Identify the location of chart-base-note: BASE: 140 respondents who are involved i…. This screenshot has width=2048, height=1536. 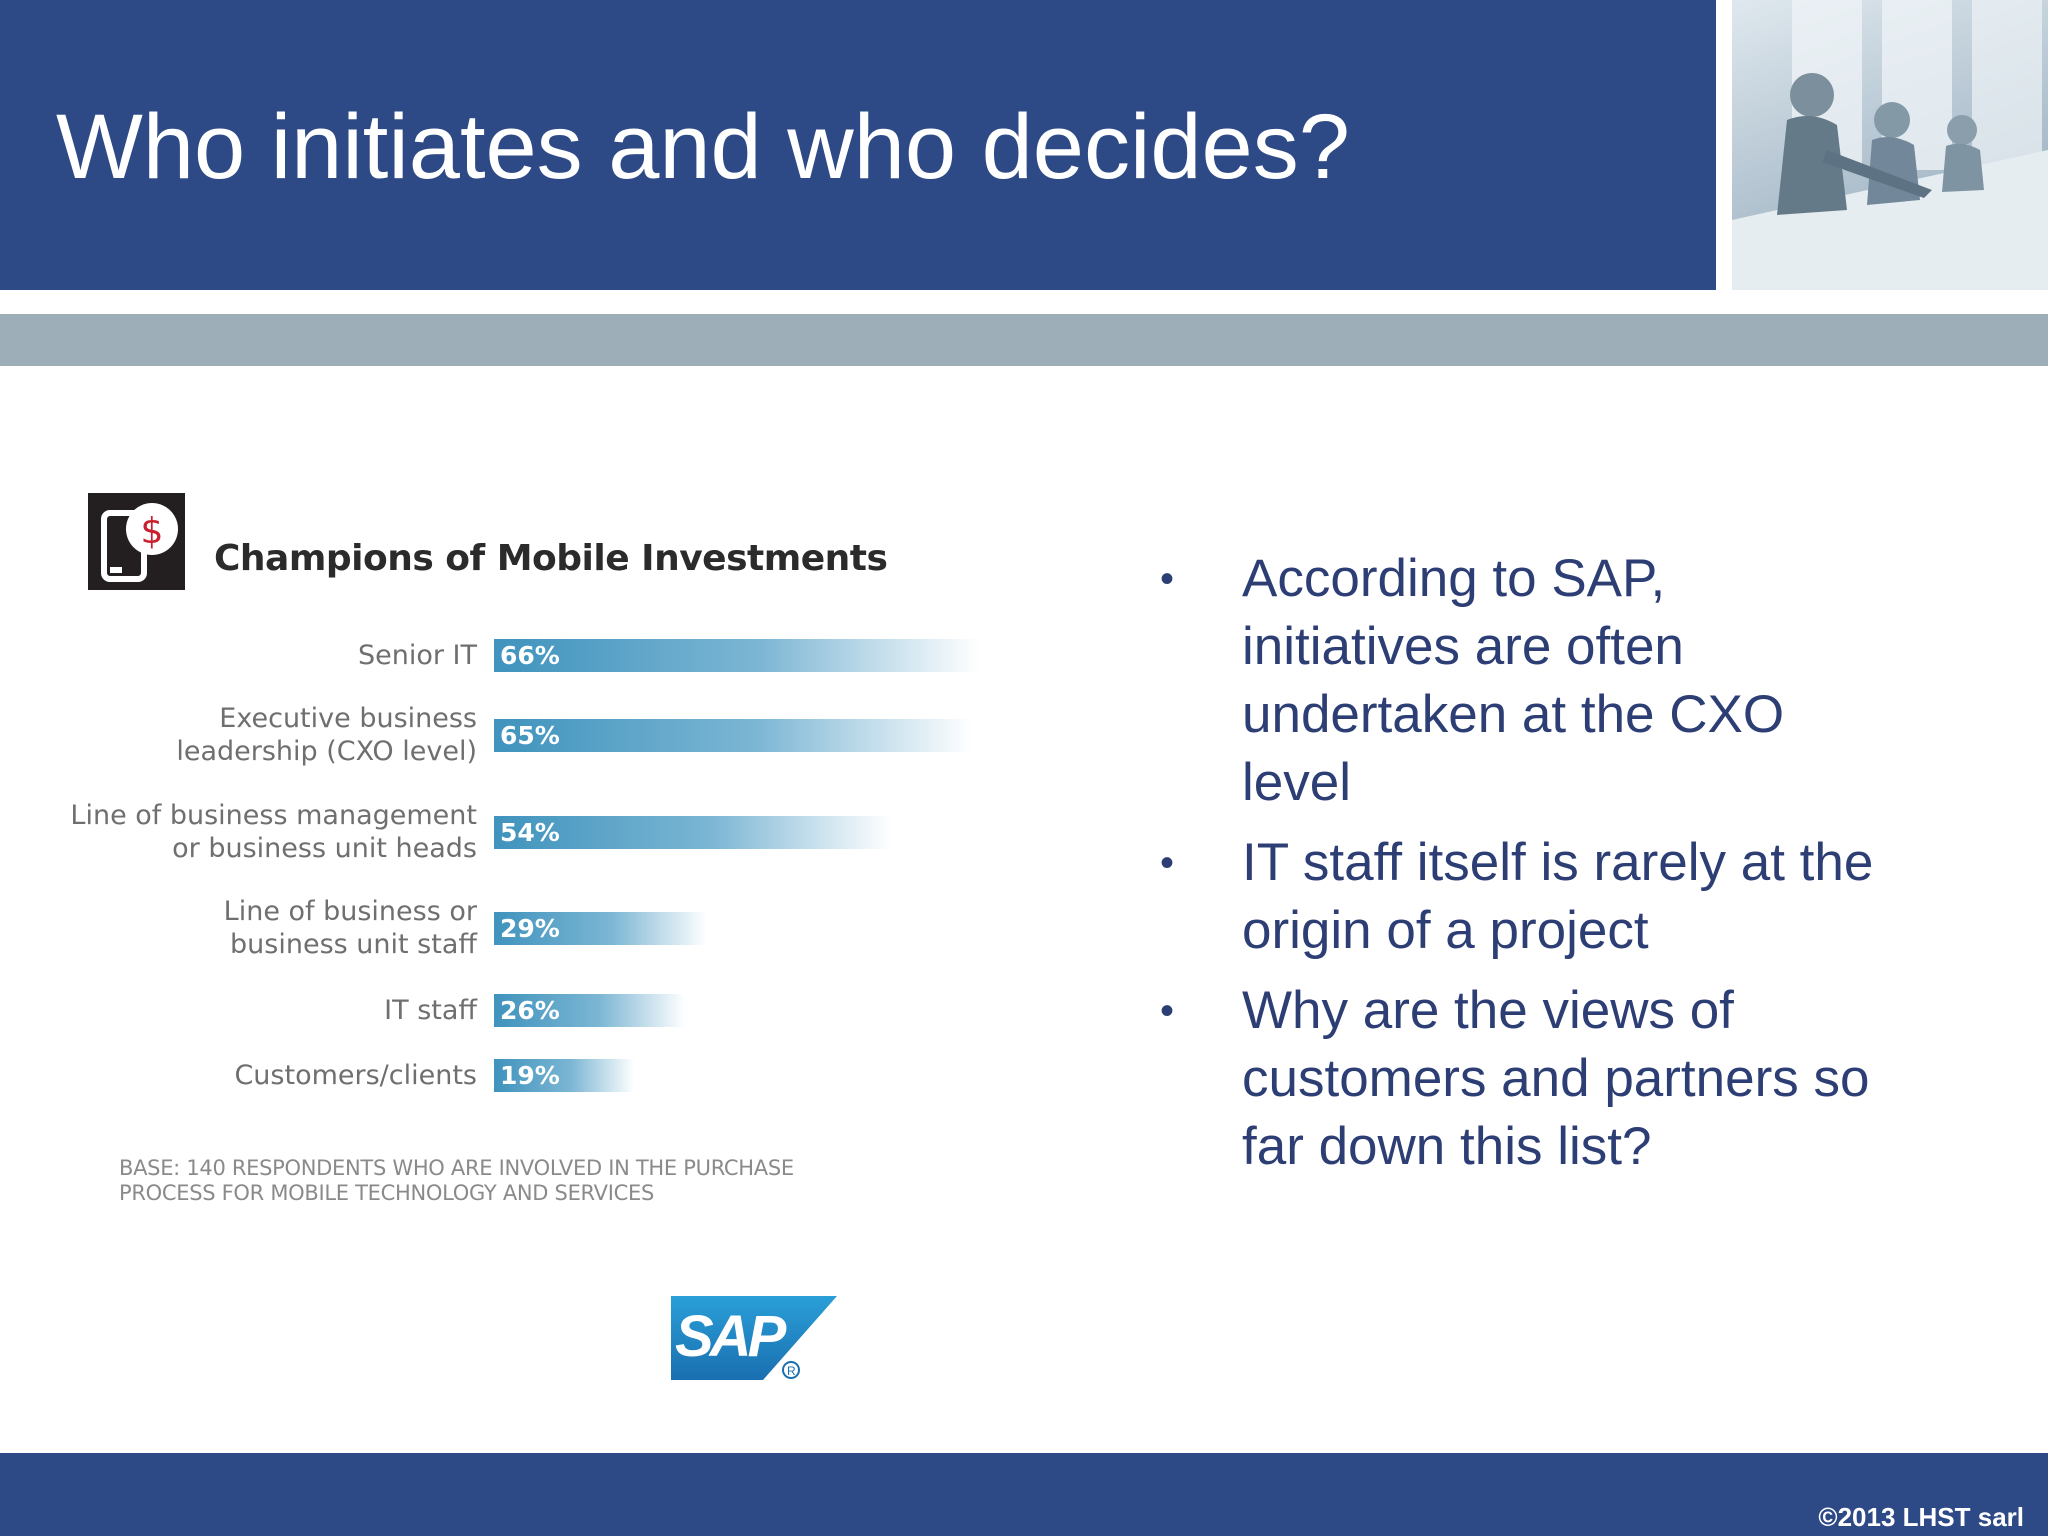
(456, 1180).